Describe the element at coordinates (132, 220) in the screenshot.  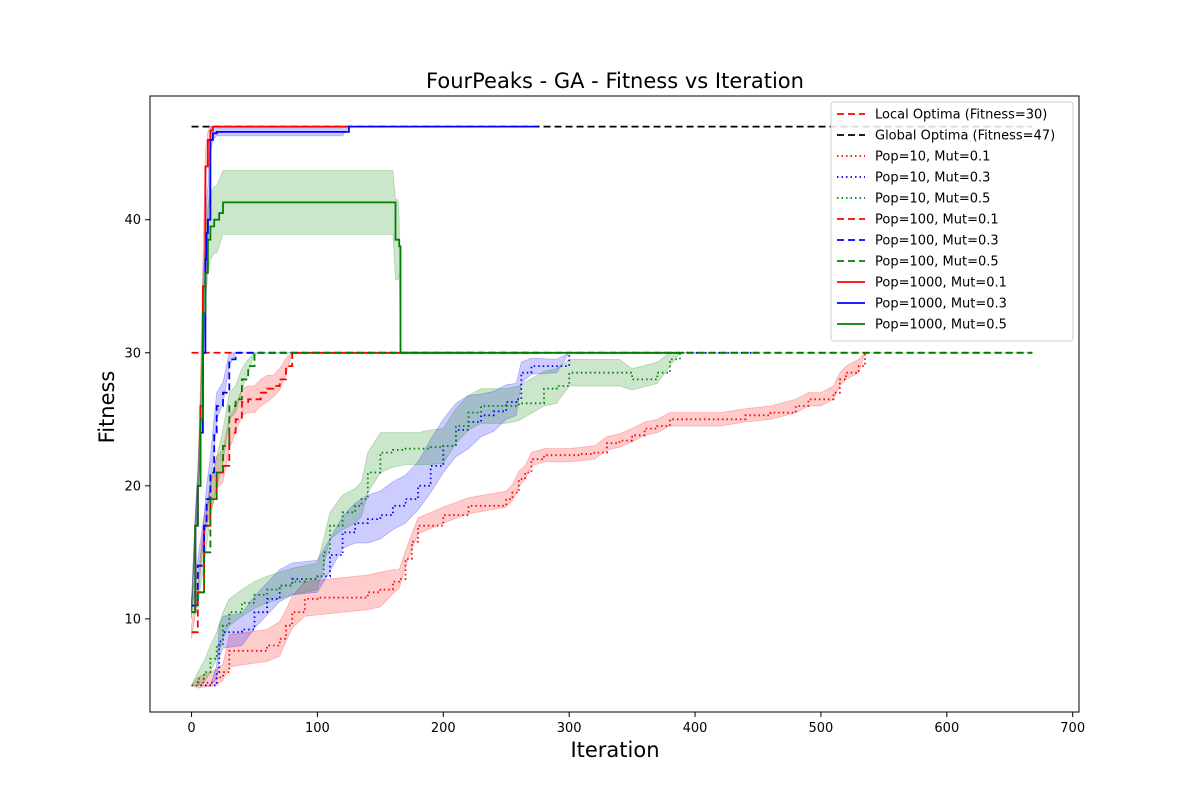
I see `y-tick-label-3: 40` at that location.